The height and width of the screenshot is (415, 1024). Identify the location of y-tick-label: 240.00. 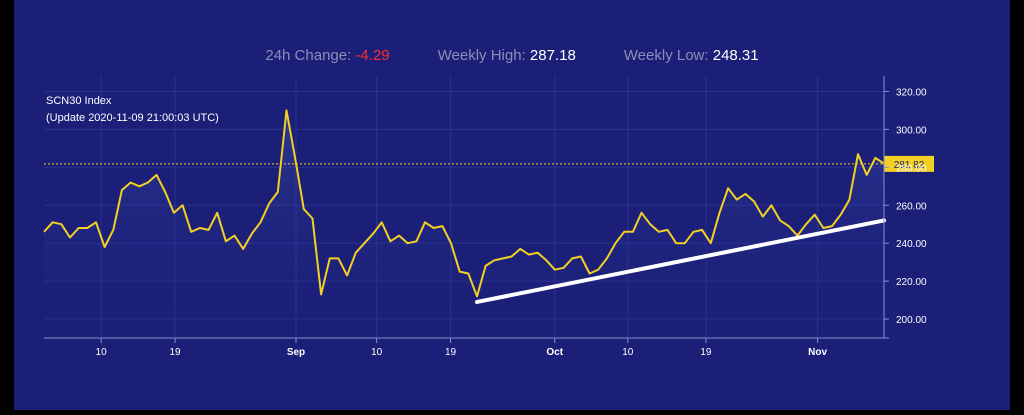
(911, 244).